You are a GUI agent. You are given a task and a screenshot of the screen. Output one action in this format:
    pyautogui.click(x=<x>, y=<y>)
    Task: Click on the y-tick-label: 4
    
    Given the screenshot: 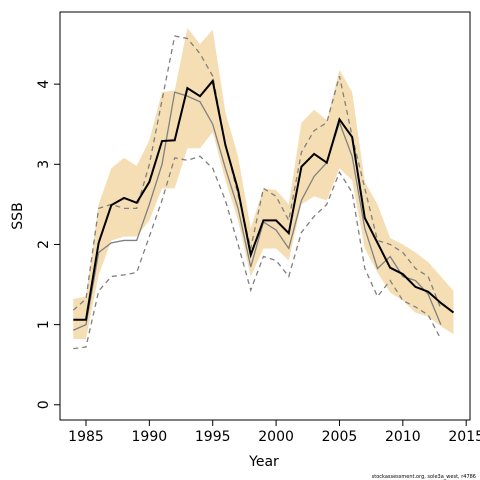 What is the action you would take?
    pyautogui.click(x=44, y=84)
    